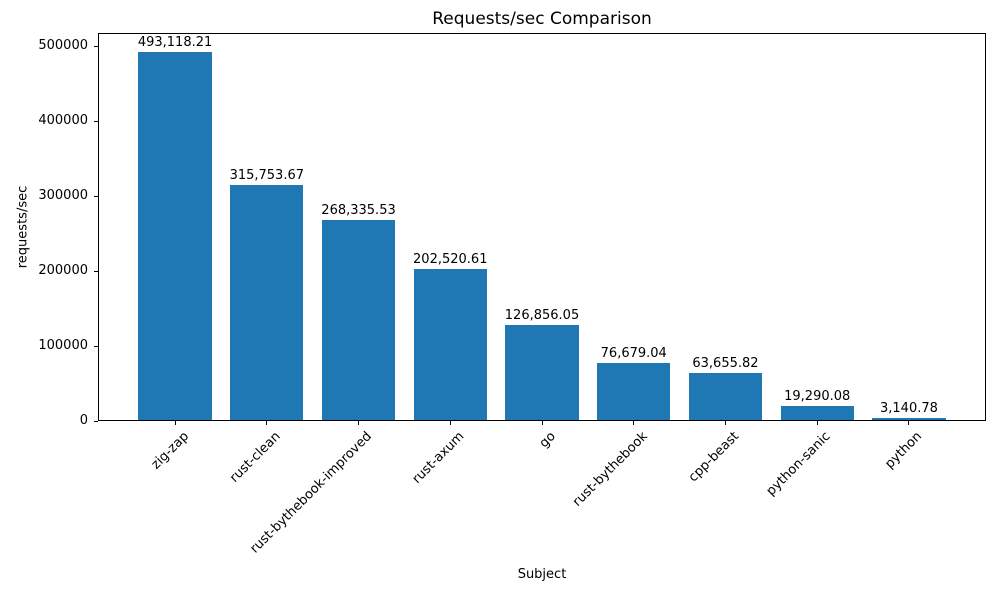 The width and height of the screenshot is (1000, 600). What do you see at coordinates (542, 574) in the screenshot?
I see `x-axis-label: Subject` at bounding box center [542, 574].